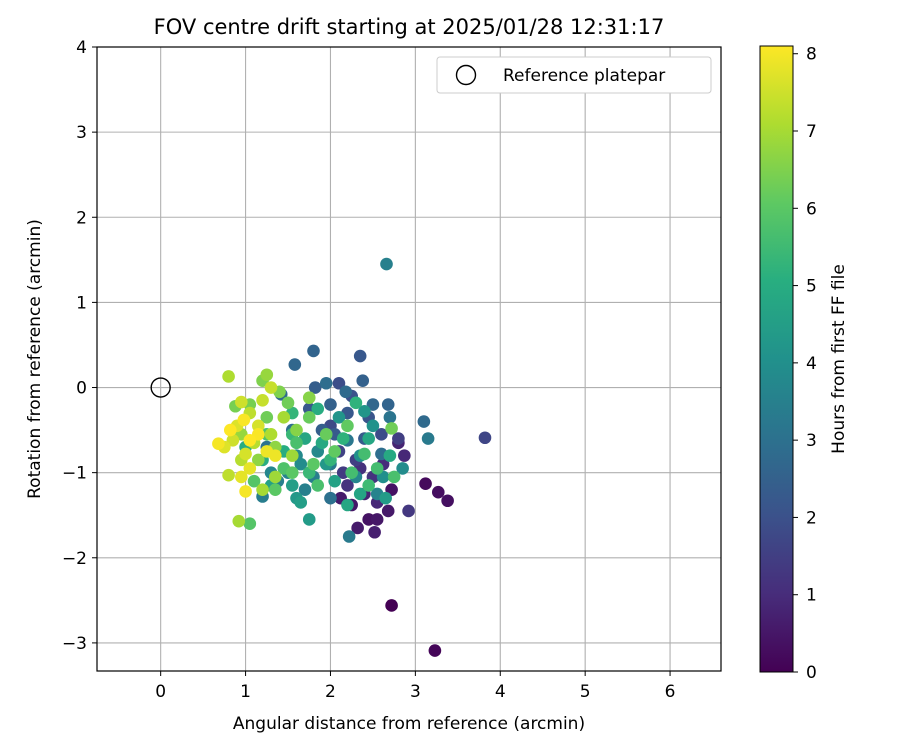  I want to click on y-axis-ticks: −3 −2 −1 0 1 2 3 4, so click(79, 346).